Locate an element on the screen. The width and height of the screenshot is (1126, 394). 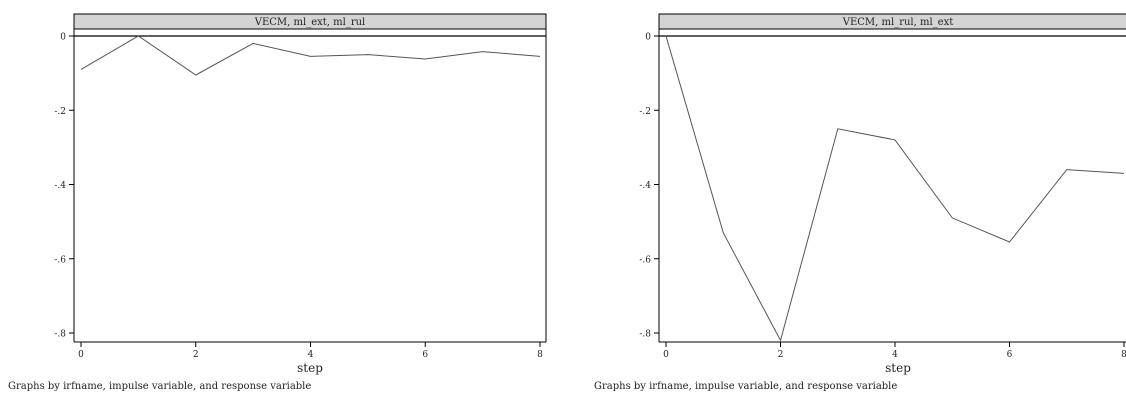
chart-title: VECM, ml_ext, ml_rul is located at coordinates (309, 22).